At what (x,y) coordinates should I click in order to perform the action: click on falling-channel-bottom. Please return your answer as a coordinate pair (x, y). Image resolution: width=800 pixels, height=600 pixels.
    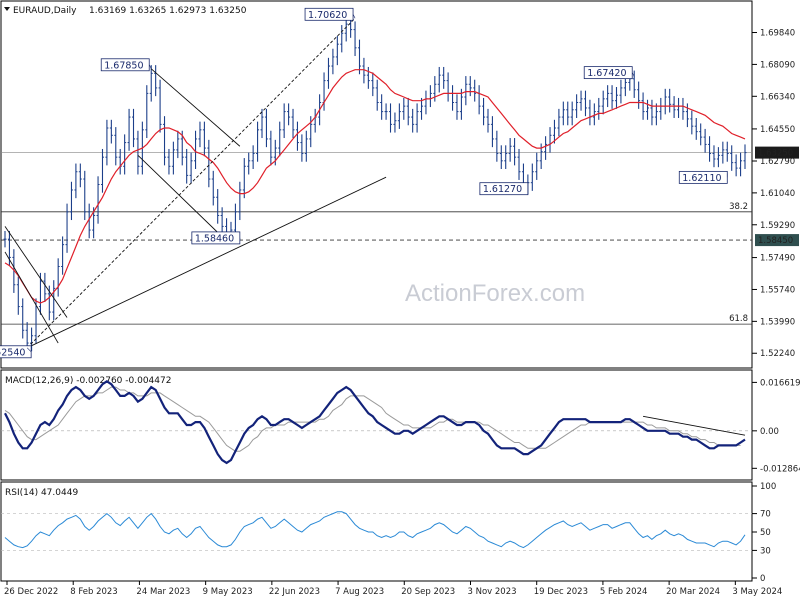
    Looking at the image, I should click on (31, 297).